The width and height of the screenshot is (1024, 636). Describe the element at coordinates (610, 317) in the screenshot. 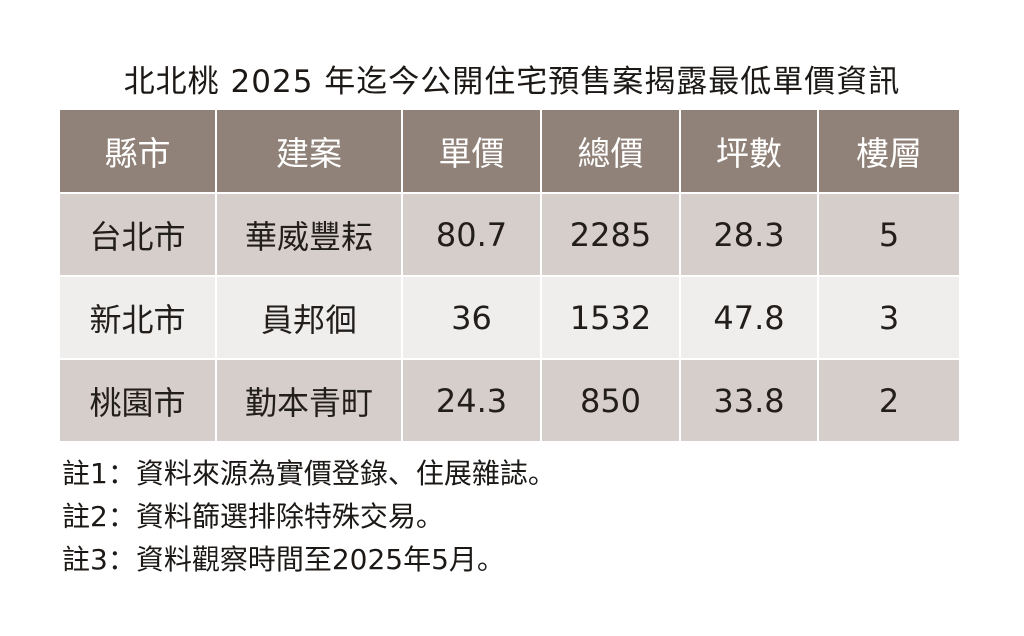

I see `table-cell-total-price: 1532` at that location.